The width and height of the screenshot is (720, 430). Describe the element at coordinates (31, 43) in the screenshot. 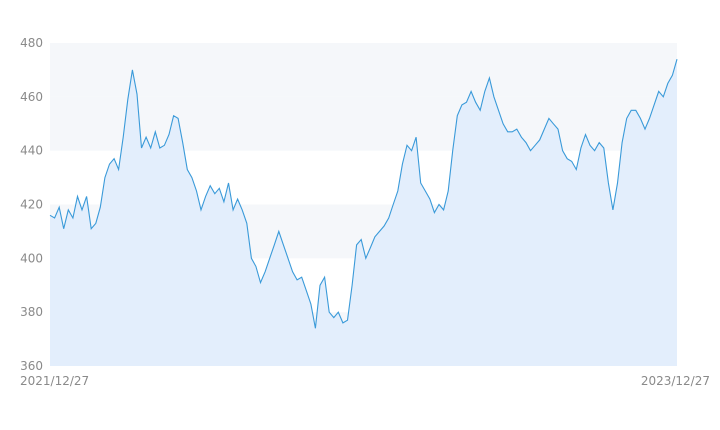

I see `y-tick-label: 480` at that location.